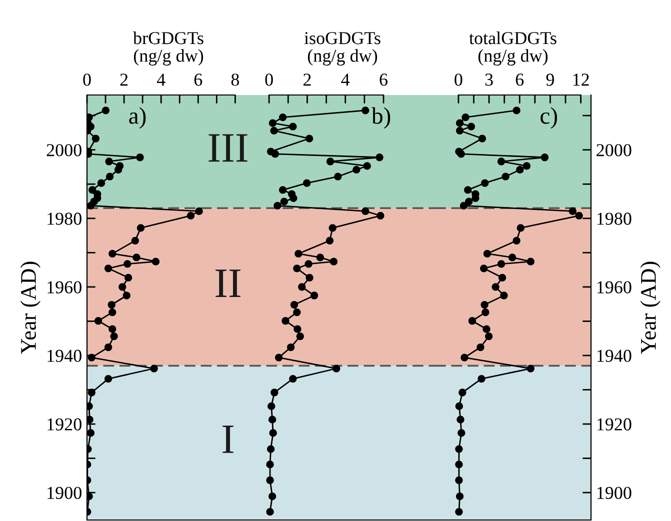 This screenshot has width=671, height=521. I want to click on x-tick-label: 2, so click(307, 80).